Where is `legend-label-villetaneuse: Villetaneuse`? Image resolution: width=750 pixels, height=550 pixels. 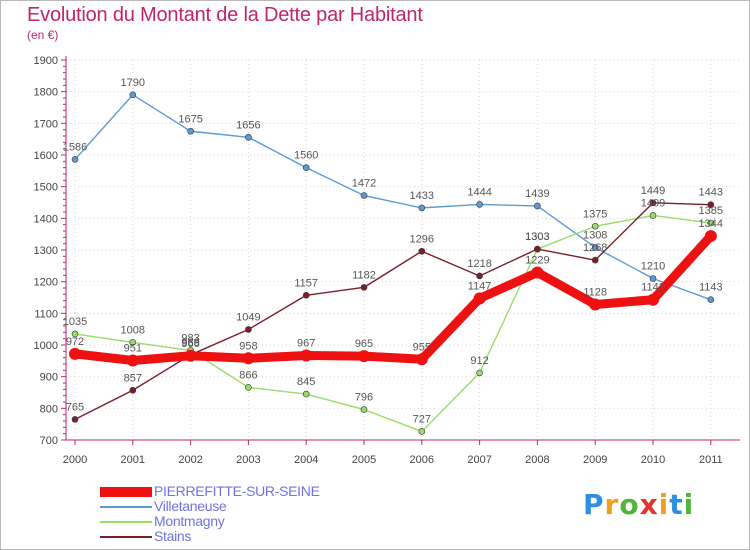 legend-label-villetaneuse: Villetaneuse is located at coordinates (190, 506).